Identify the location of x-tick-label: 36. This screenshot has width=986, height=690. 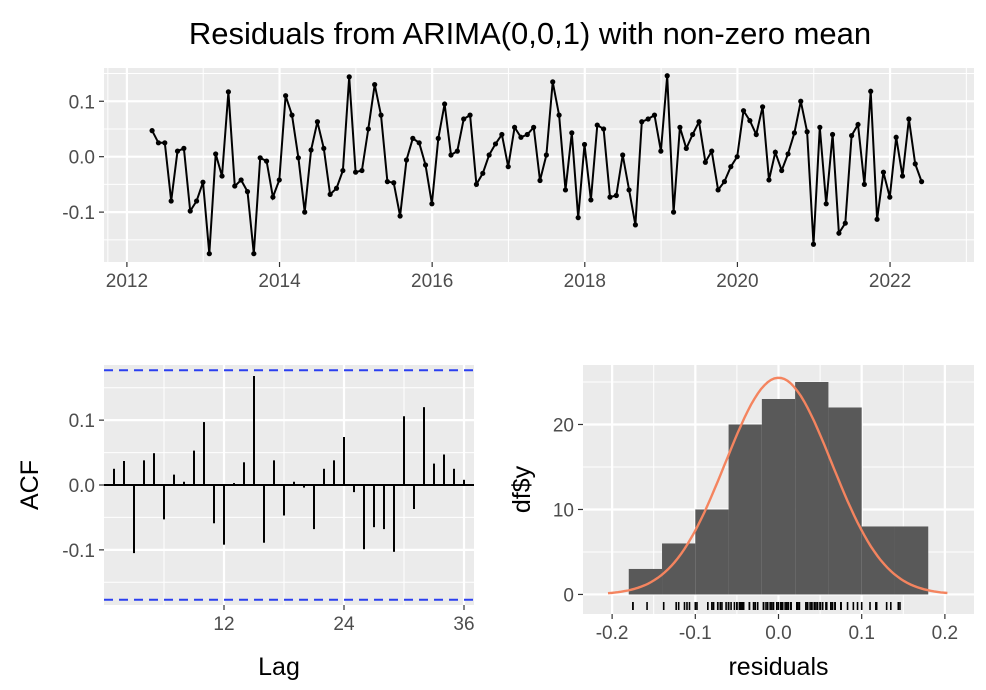
(463, 624).